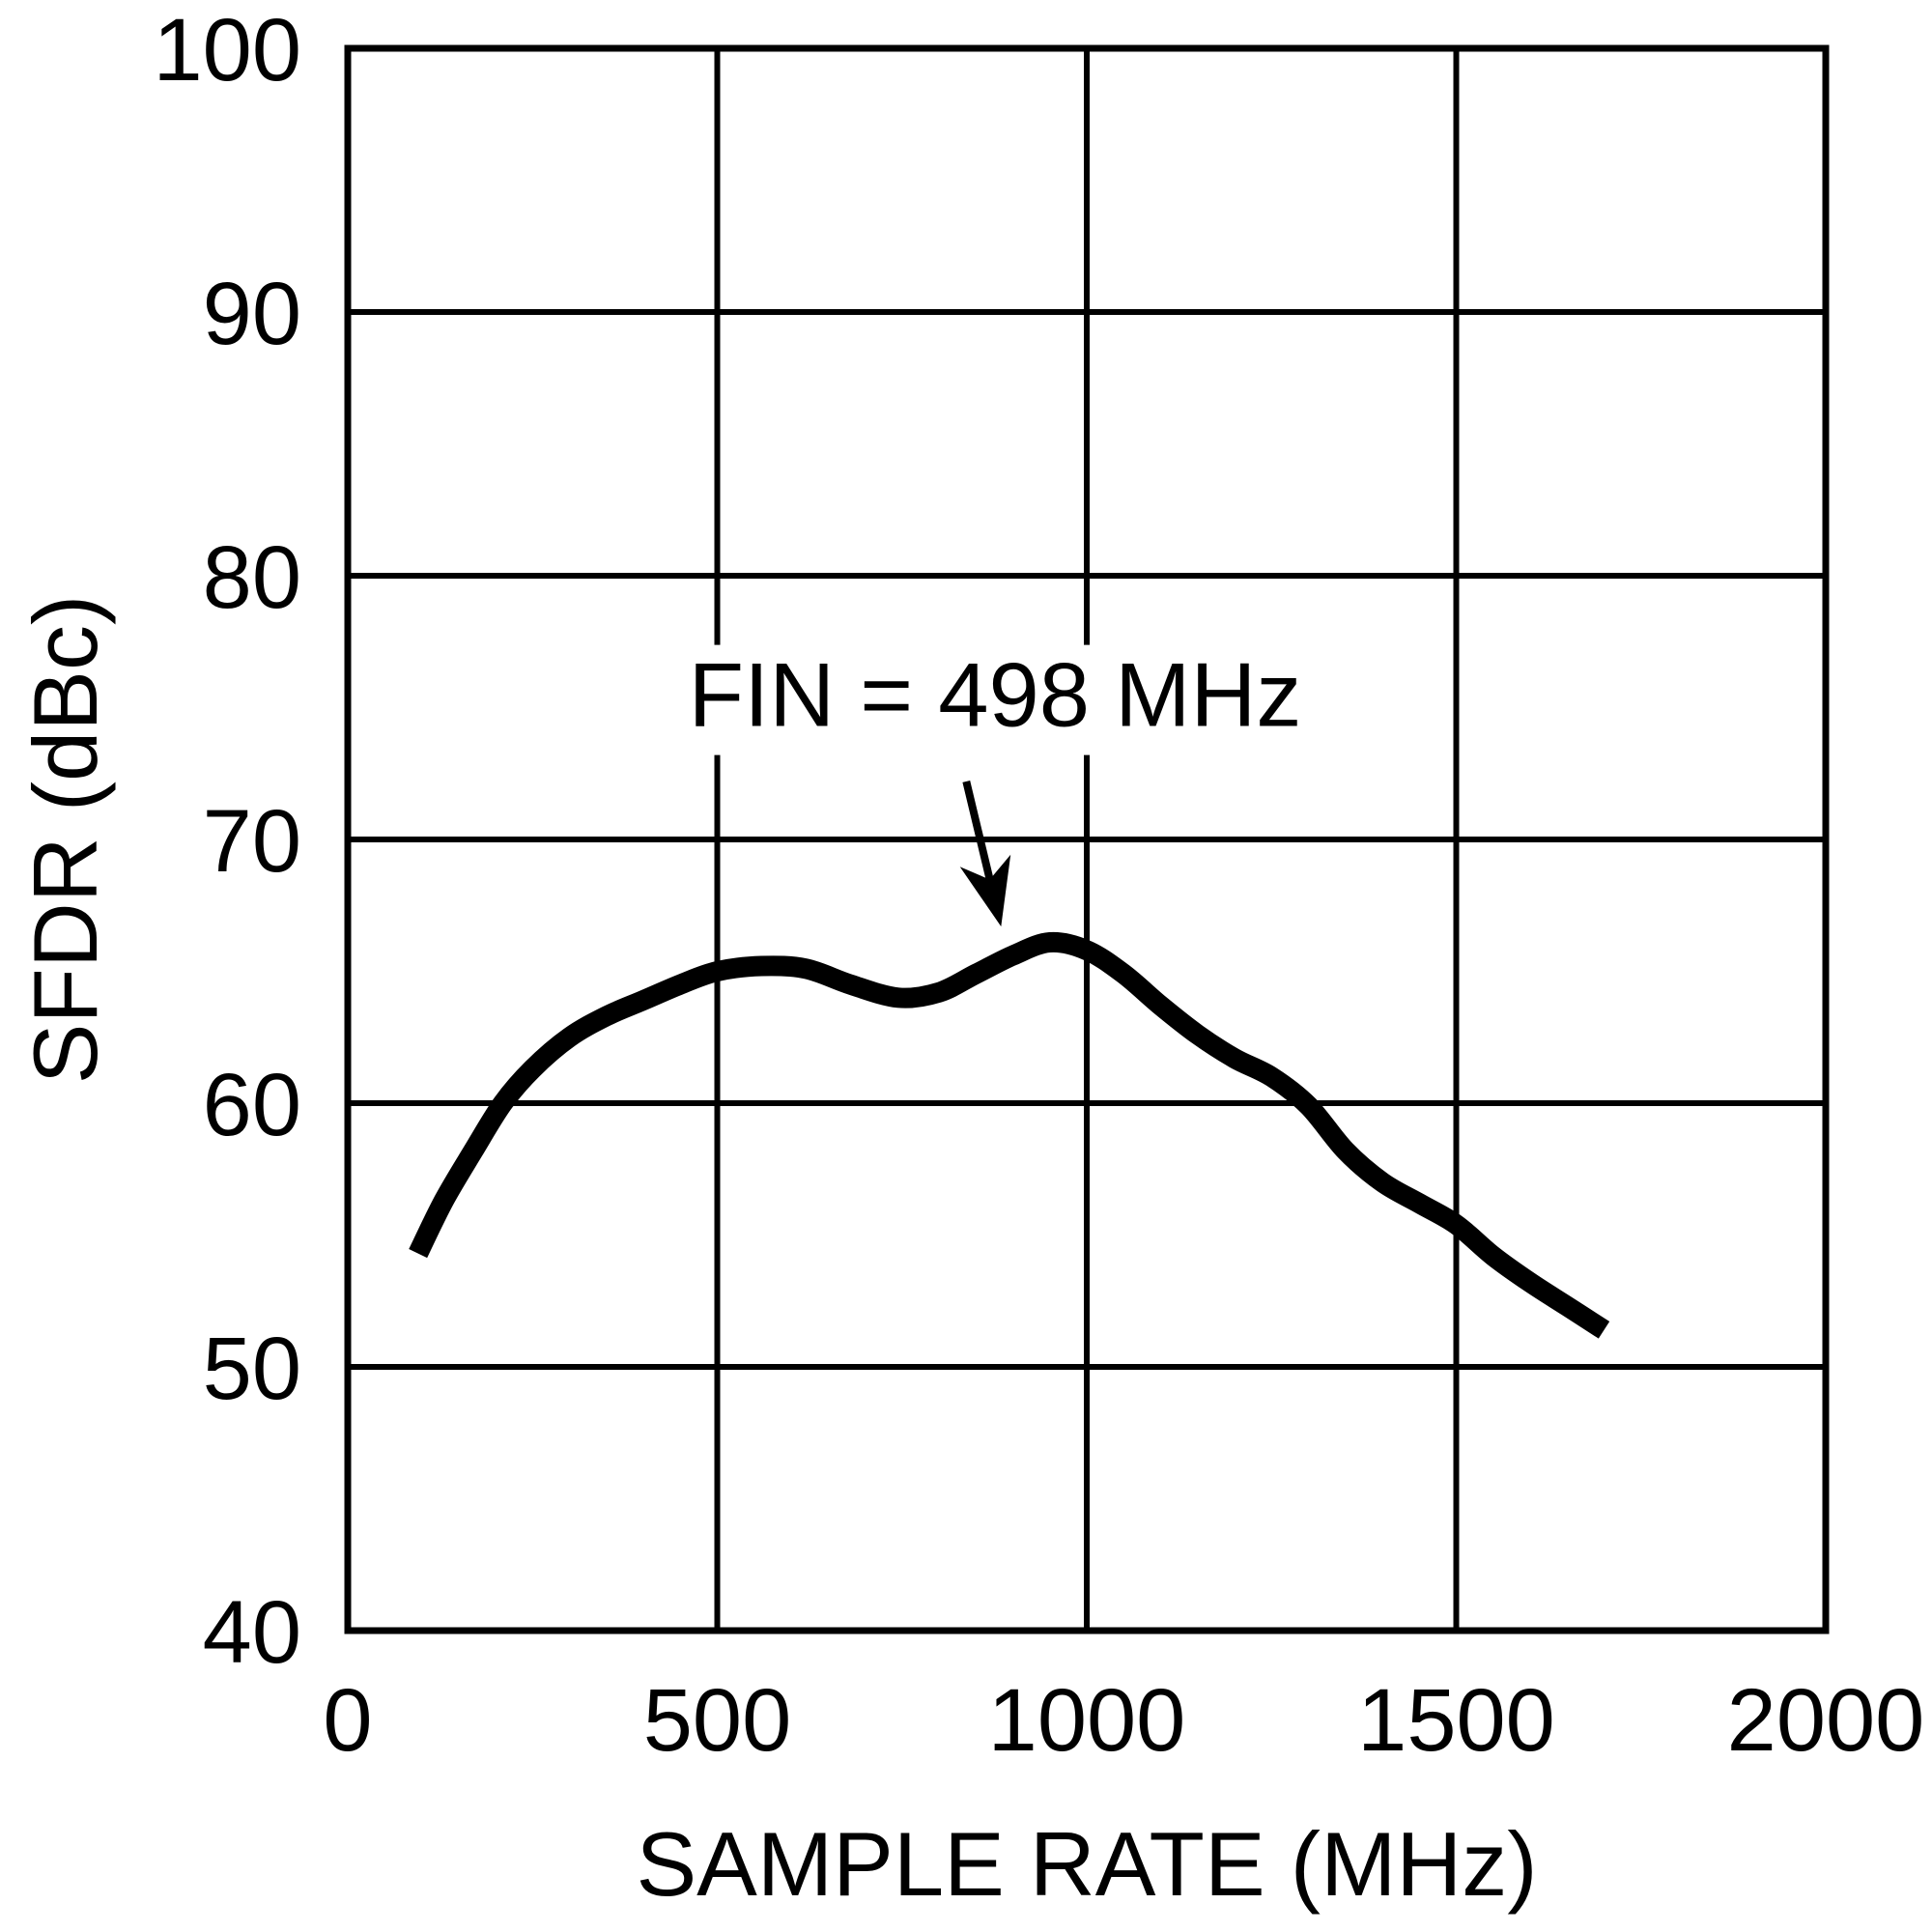 The width and height of the screenshot is (1932, 1932). Describe the element at coordinates (1009, 1135) in the screenshot. I see `sfdr-curve` at that location.